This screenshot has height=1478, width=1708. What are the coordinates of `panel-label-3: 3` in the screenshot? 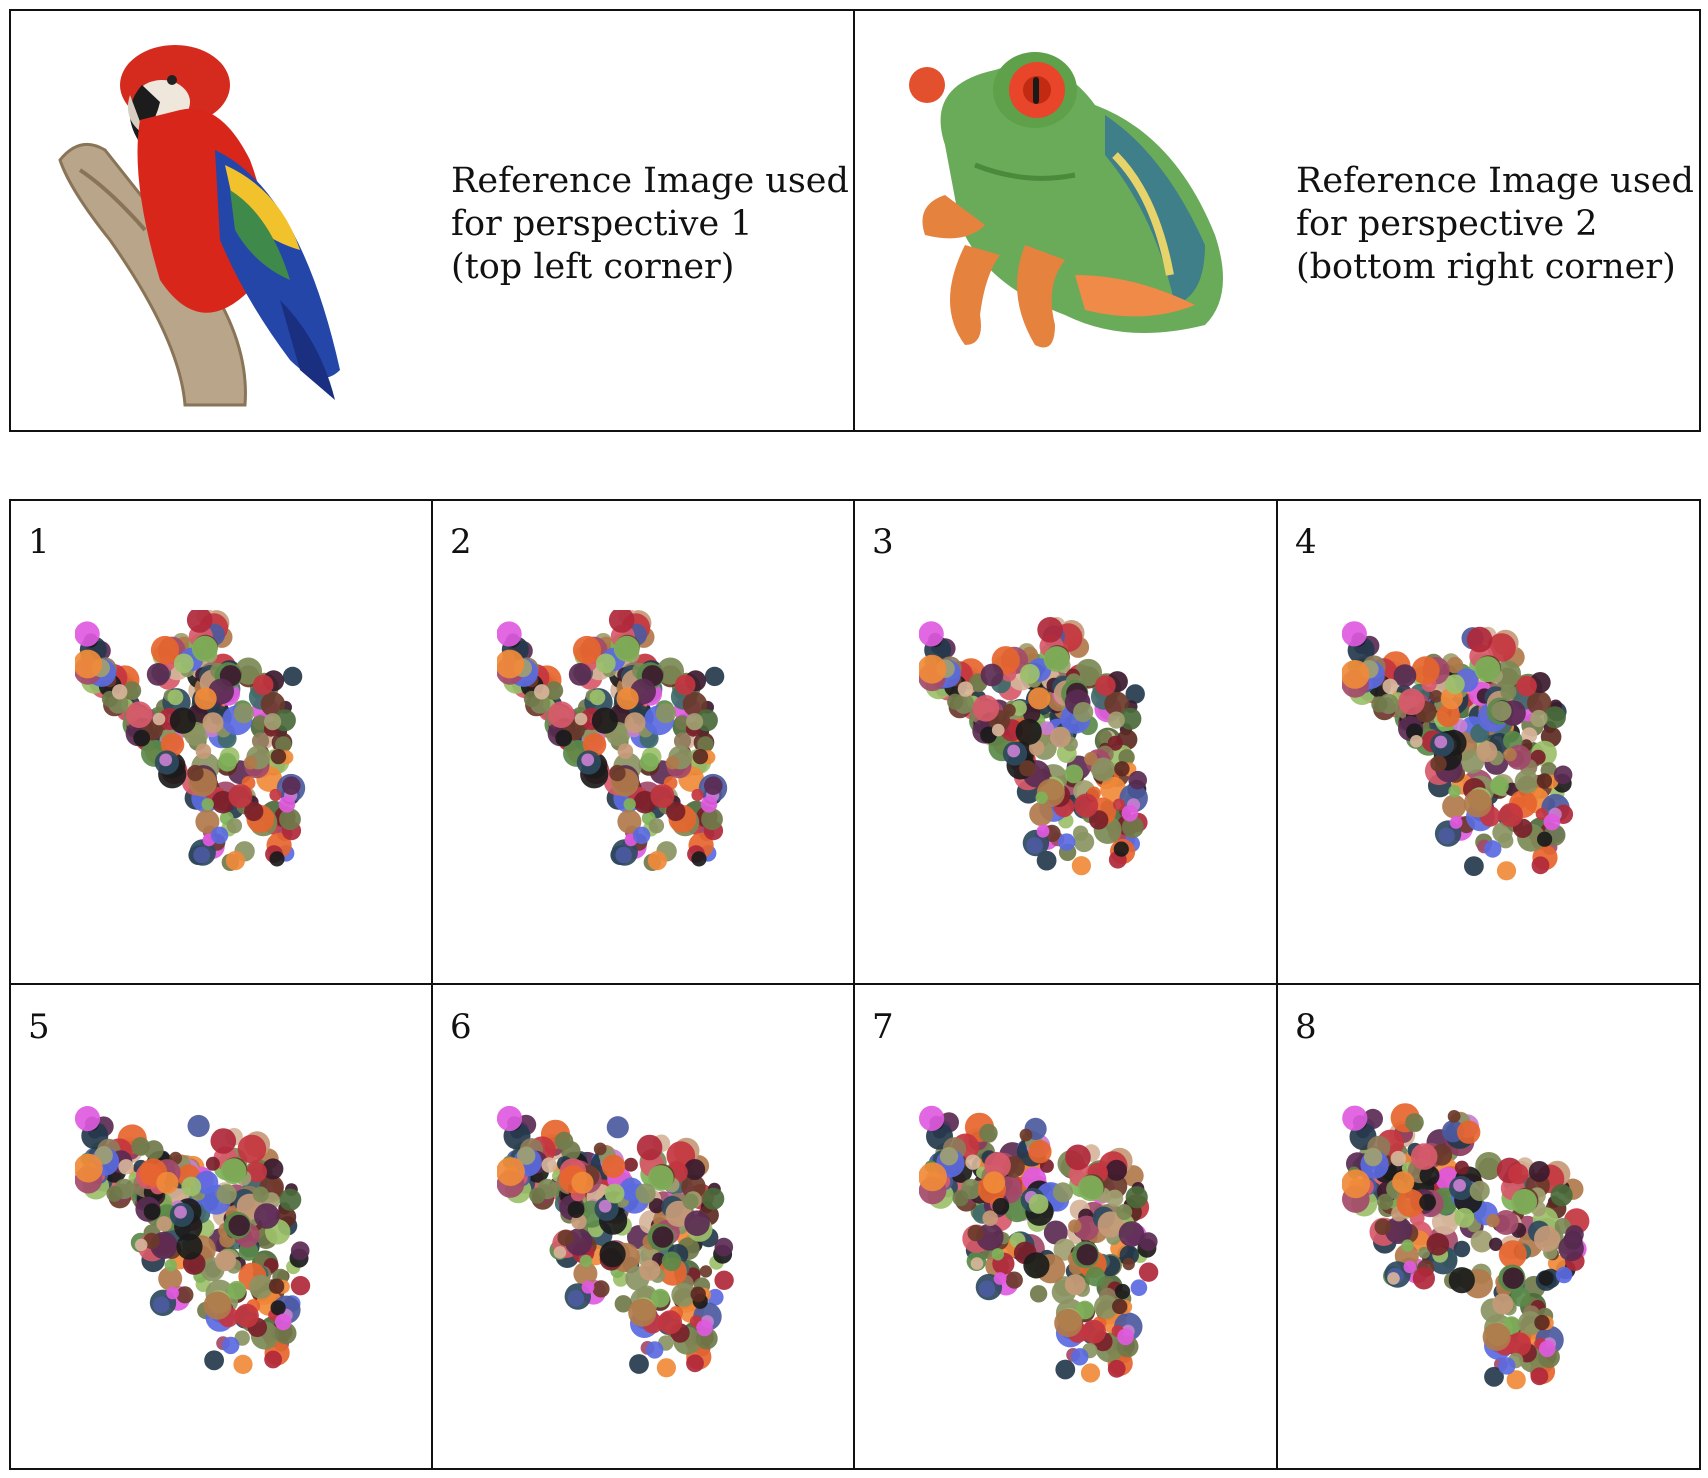 It's located at (883, 542).